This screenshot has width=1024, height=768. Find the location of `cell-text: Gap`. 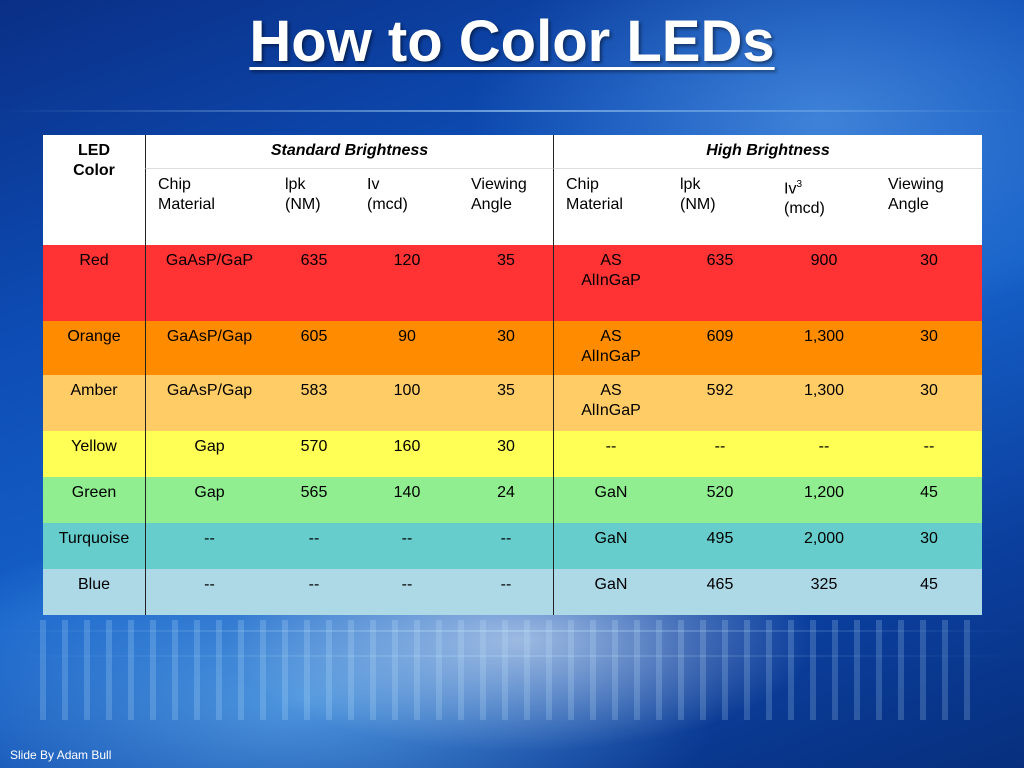

cell-text: Gap is located at coordinates (209, 492).